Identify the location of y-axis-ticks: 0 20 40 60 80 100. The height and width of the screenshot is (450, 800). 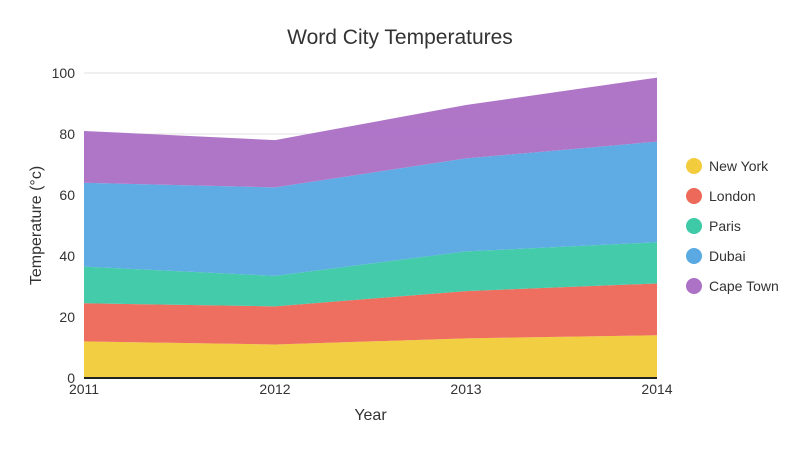
(64, 225).